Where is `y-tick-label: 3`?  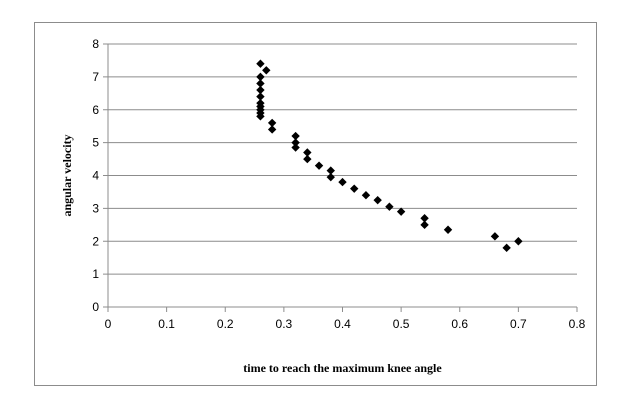 y-tick-label: 3 is located at coordinates (95, 208).